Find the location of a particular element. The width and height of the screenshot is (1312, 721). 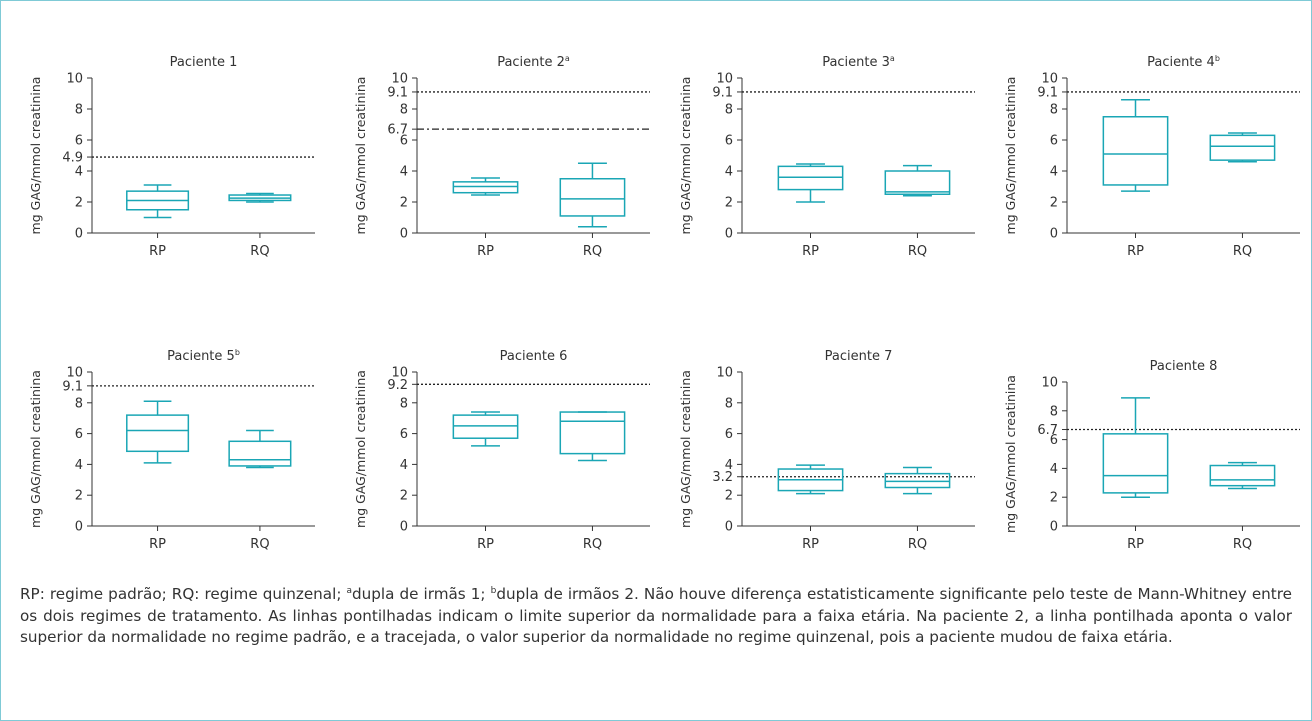

panel-title: Paciente 4b is located at coordinates (1183, 62).